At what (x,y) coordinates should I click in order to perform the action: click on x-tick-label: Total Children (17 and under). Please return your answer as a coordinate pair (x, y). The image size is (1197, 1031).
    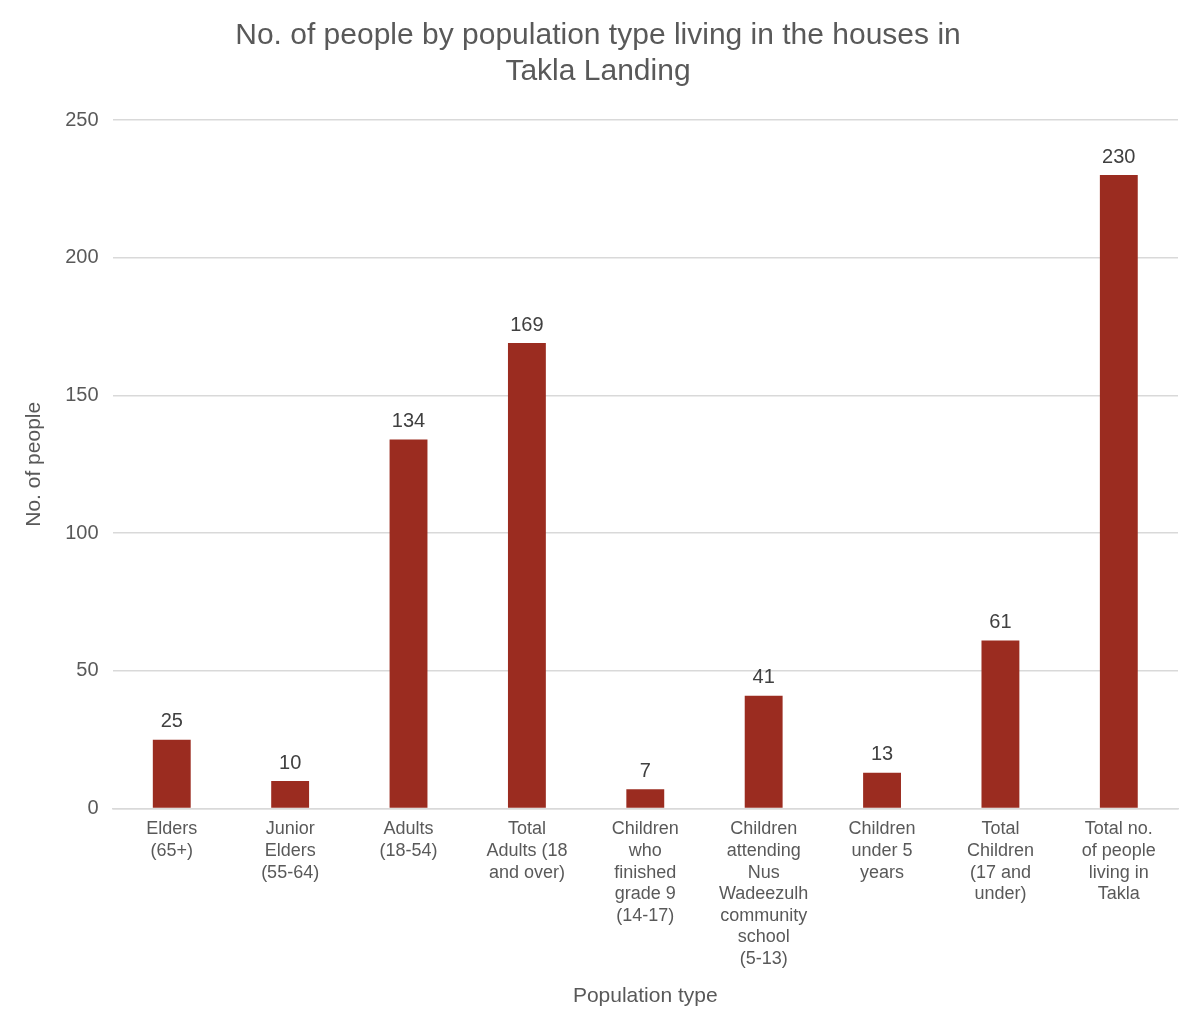
    Looking at the image, I should click on (1000, 861).